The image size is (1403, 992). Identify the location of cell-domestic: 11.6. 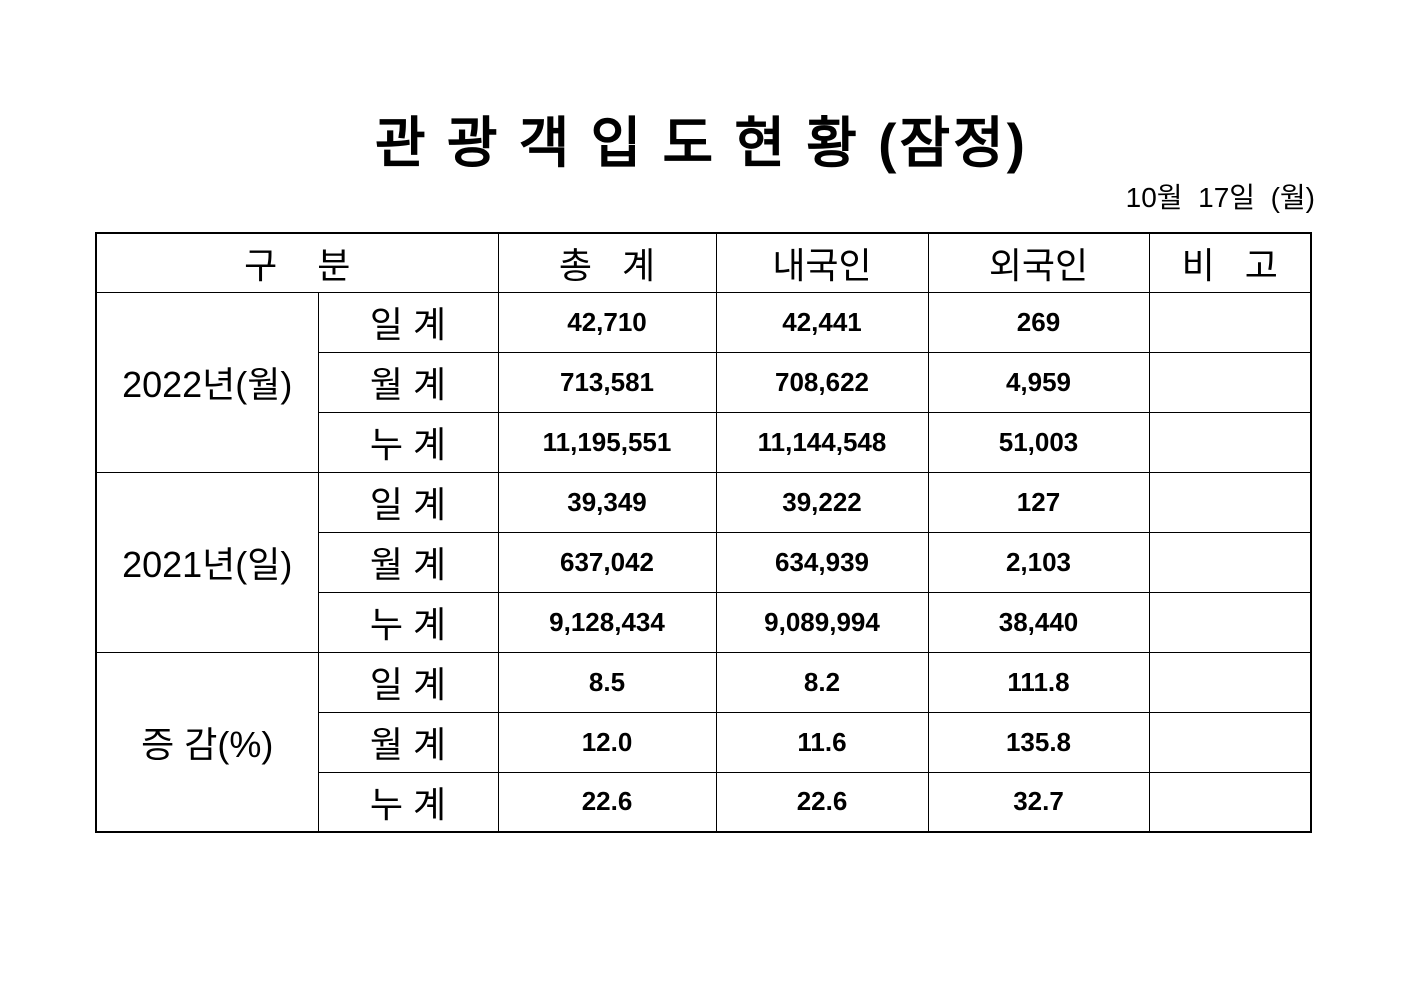
(822, 742).